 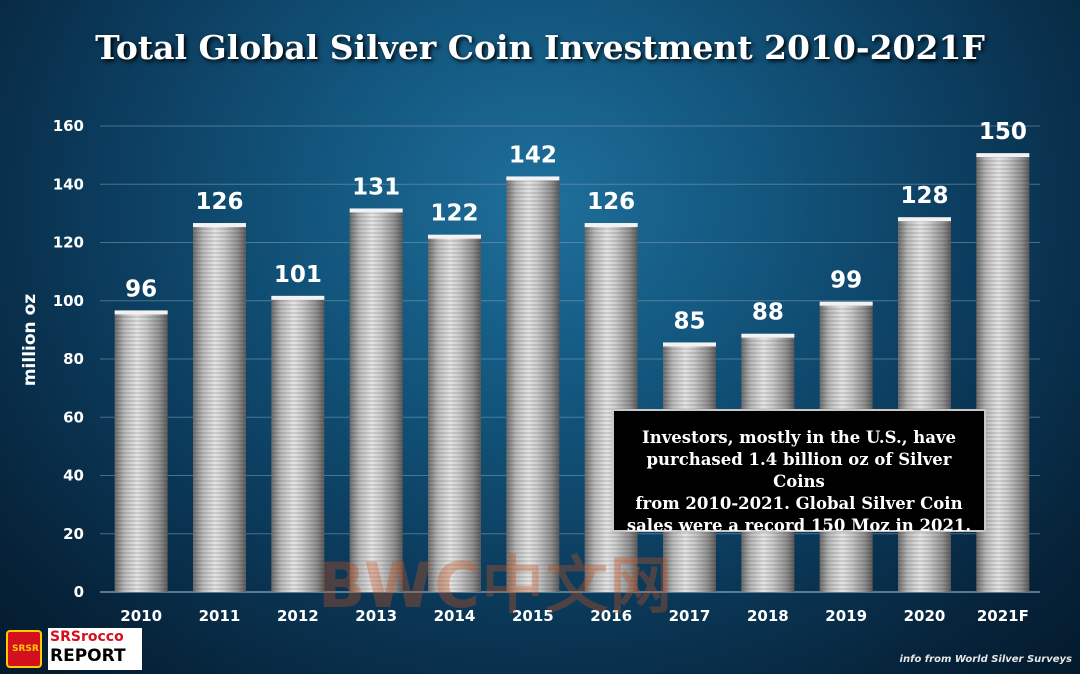 I want to click on data-label: 88, so click(x=768, y=313).